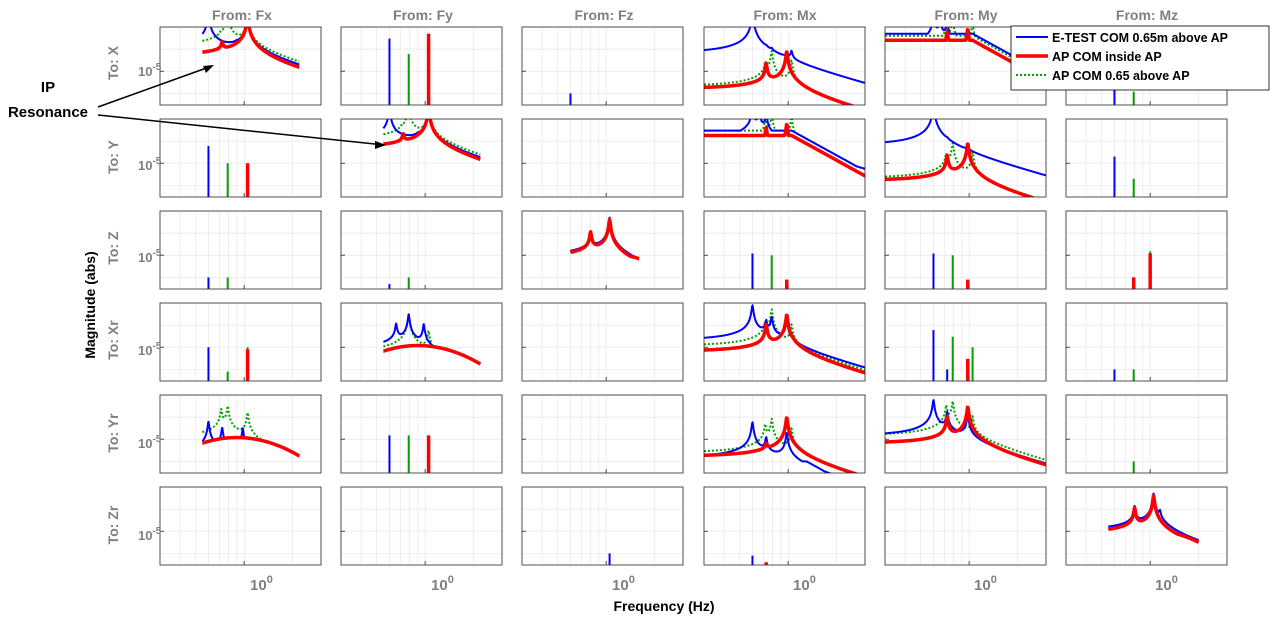  Describe the element at coordinates (113, 62) in the screenshot. I see `row-label-x: To: X` at that location.